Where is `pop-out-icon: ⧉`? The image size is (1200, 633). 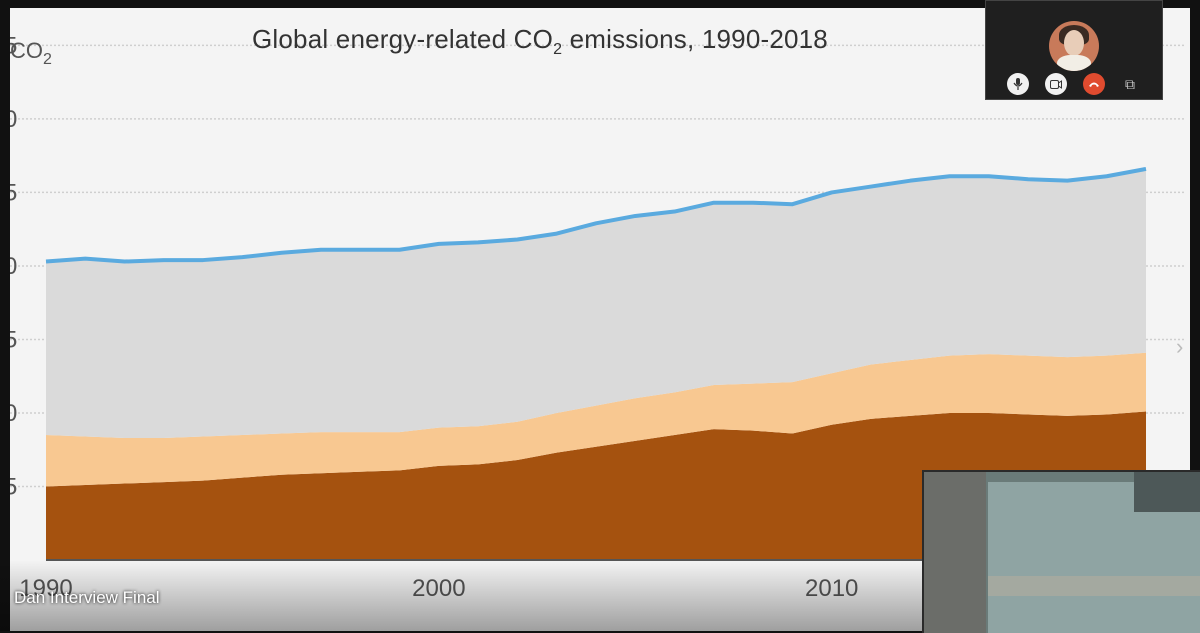 pop-out-icon: ⧉ is located at coordinates (1130, 83).